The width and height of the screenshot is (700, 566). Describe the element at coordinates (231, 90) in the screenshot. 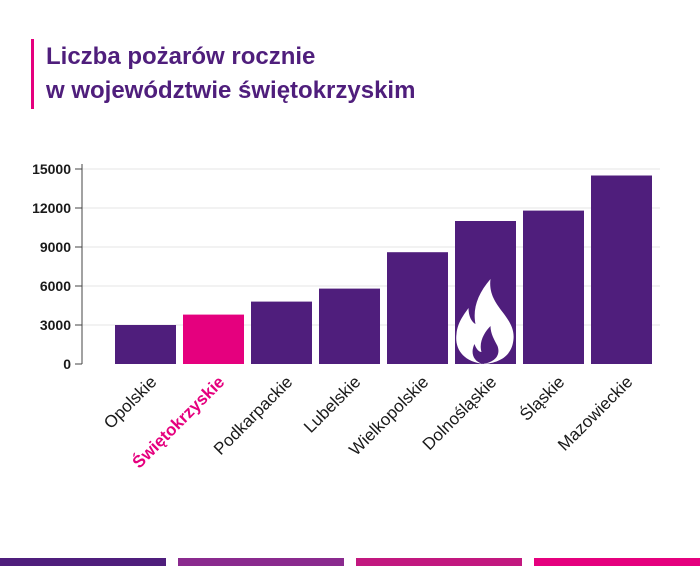

I see `title-line-2: w województwie świętokrzyskim` at that location.